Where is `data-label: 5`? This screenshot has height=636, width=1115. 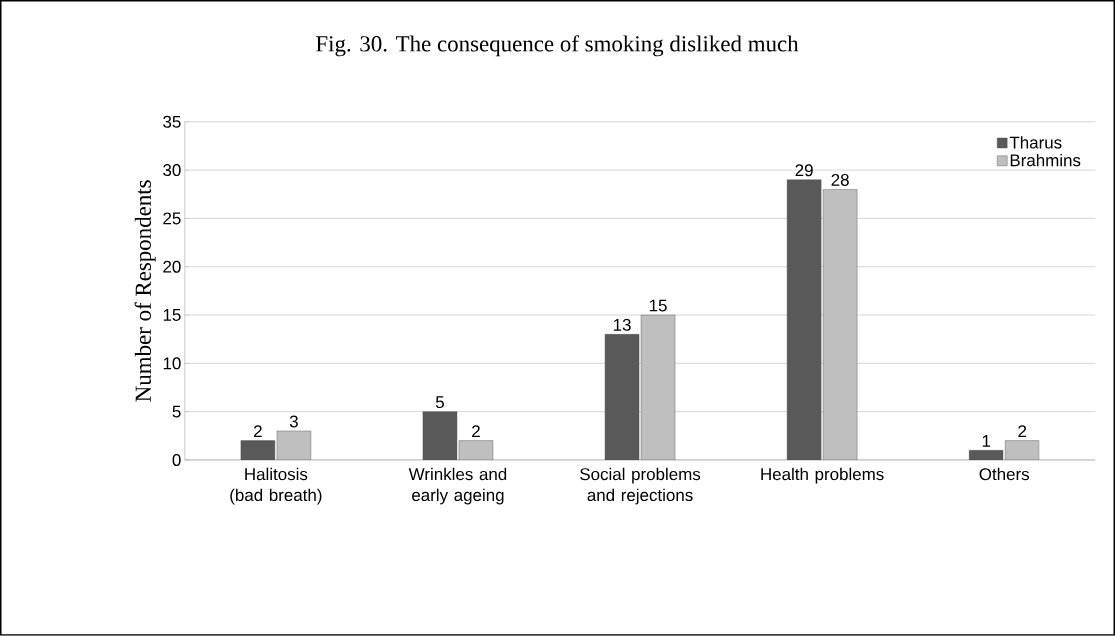
data-label: 5 is located at coordinates (439, 402).